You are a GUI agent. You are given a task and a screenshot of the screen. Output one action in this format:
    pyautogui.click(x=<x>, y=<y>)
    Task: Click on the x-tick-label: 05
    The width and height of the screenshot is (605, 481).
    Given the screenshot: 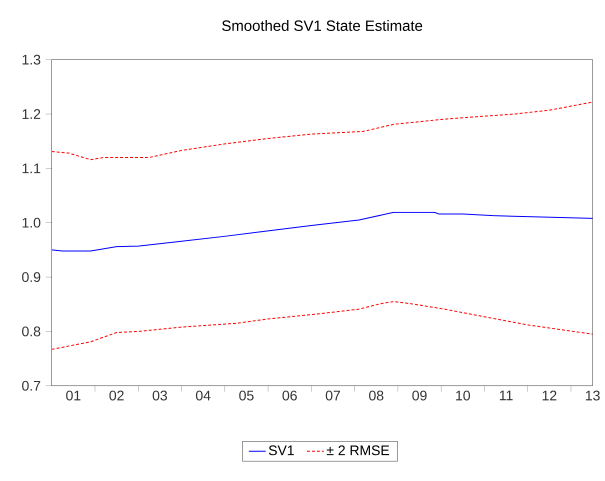 What is the action you would take?
    pyautogui.click(x=246, y=395)
    